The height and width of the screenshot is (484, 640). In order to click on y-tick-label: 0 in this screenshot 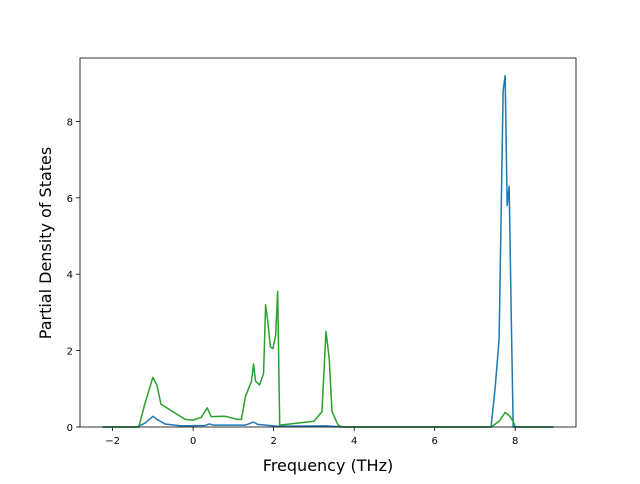, I will do `click(70, 428)`.